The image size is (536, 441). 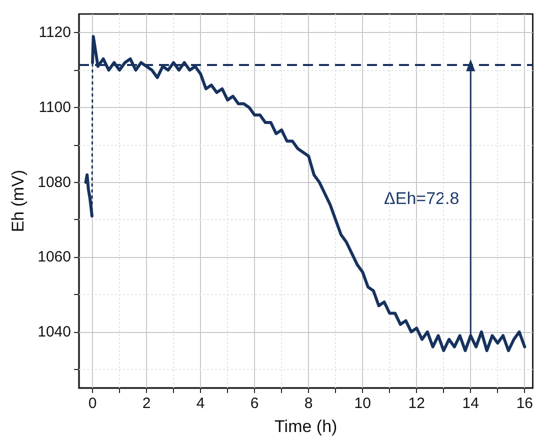 I want to click on x-tick-label: 10, so click(x=362, y=403).